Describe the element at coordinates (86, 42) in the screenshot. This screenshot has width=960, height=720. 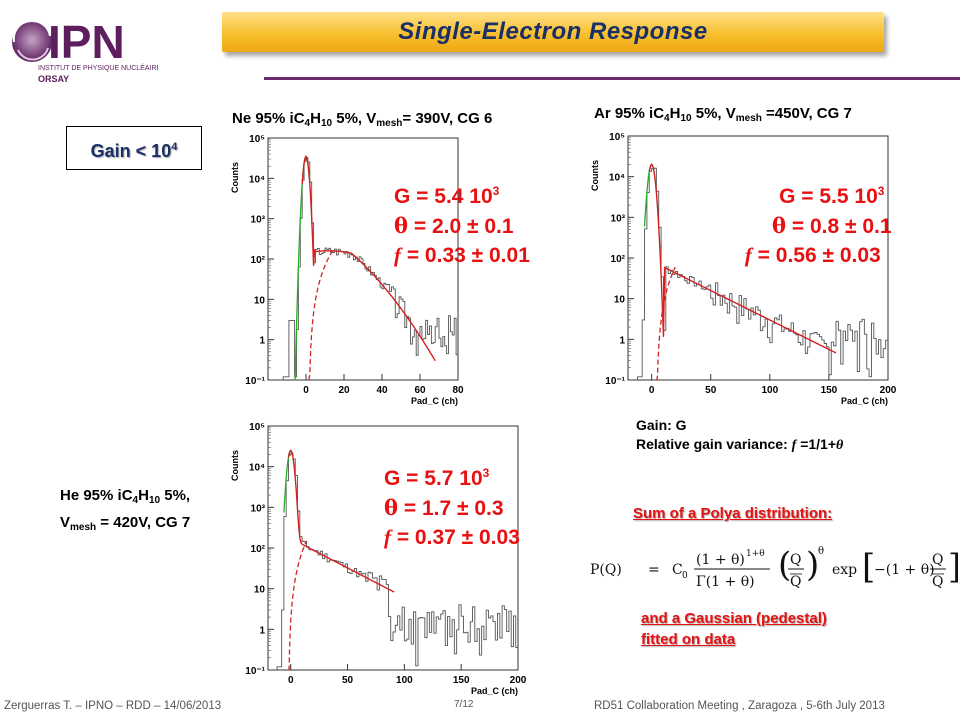
I see `svg-text: IPN` at that location.